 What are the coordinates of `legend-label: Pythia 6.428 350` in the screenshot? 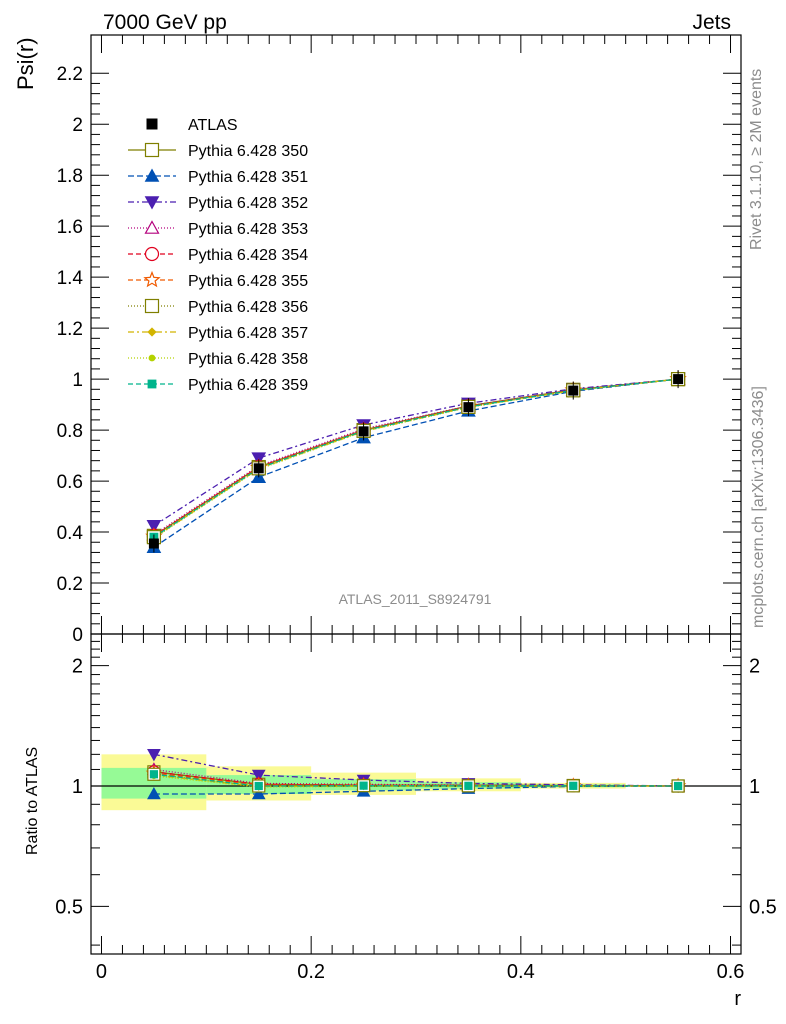 It's located at (248, 151).